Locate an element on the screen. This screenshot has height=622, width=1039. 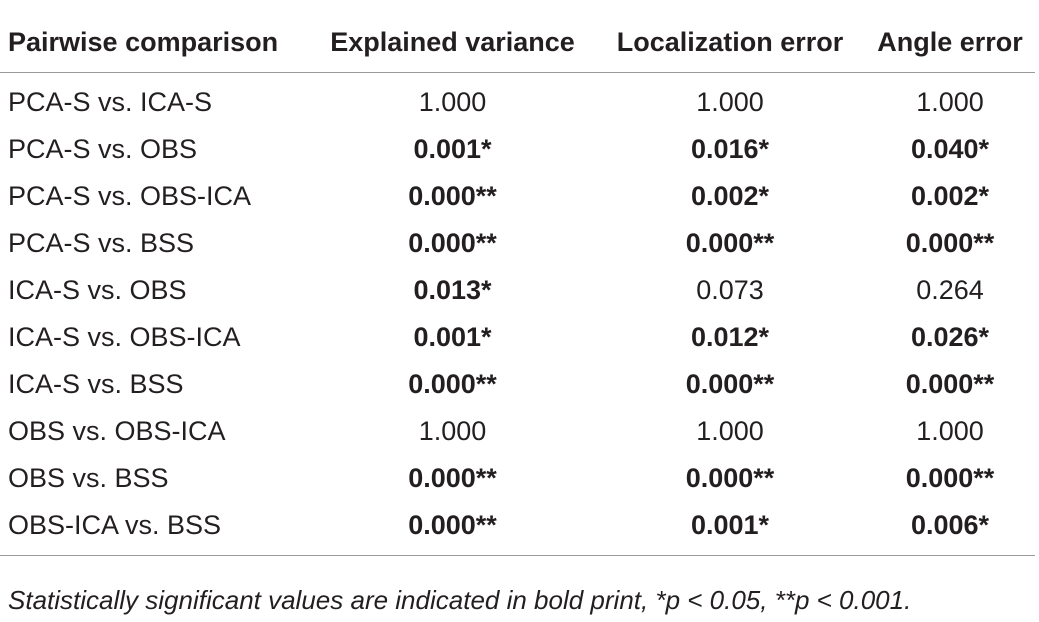
comparison-label-cell: PCA-S vs. ICA-S is located at coordinates (110, 102).